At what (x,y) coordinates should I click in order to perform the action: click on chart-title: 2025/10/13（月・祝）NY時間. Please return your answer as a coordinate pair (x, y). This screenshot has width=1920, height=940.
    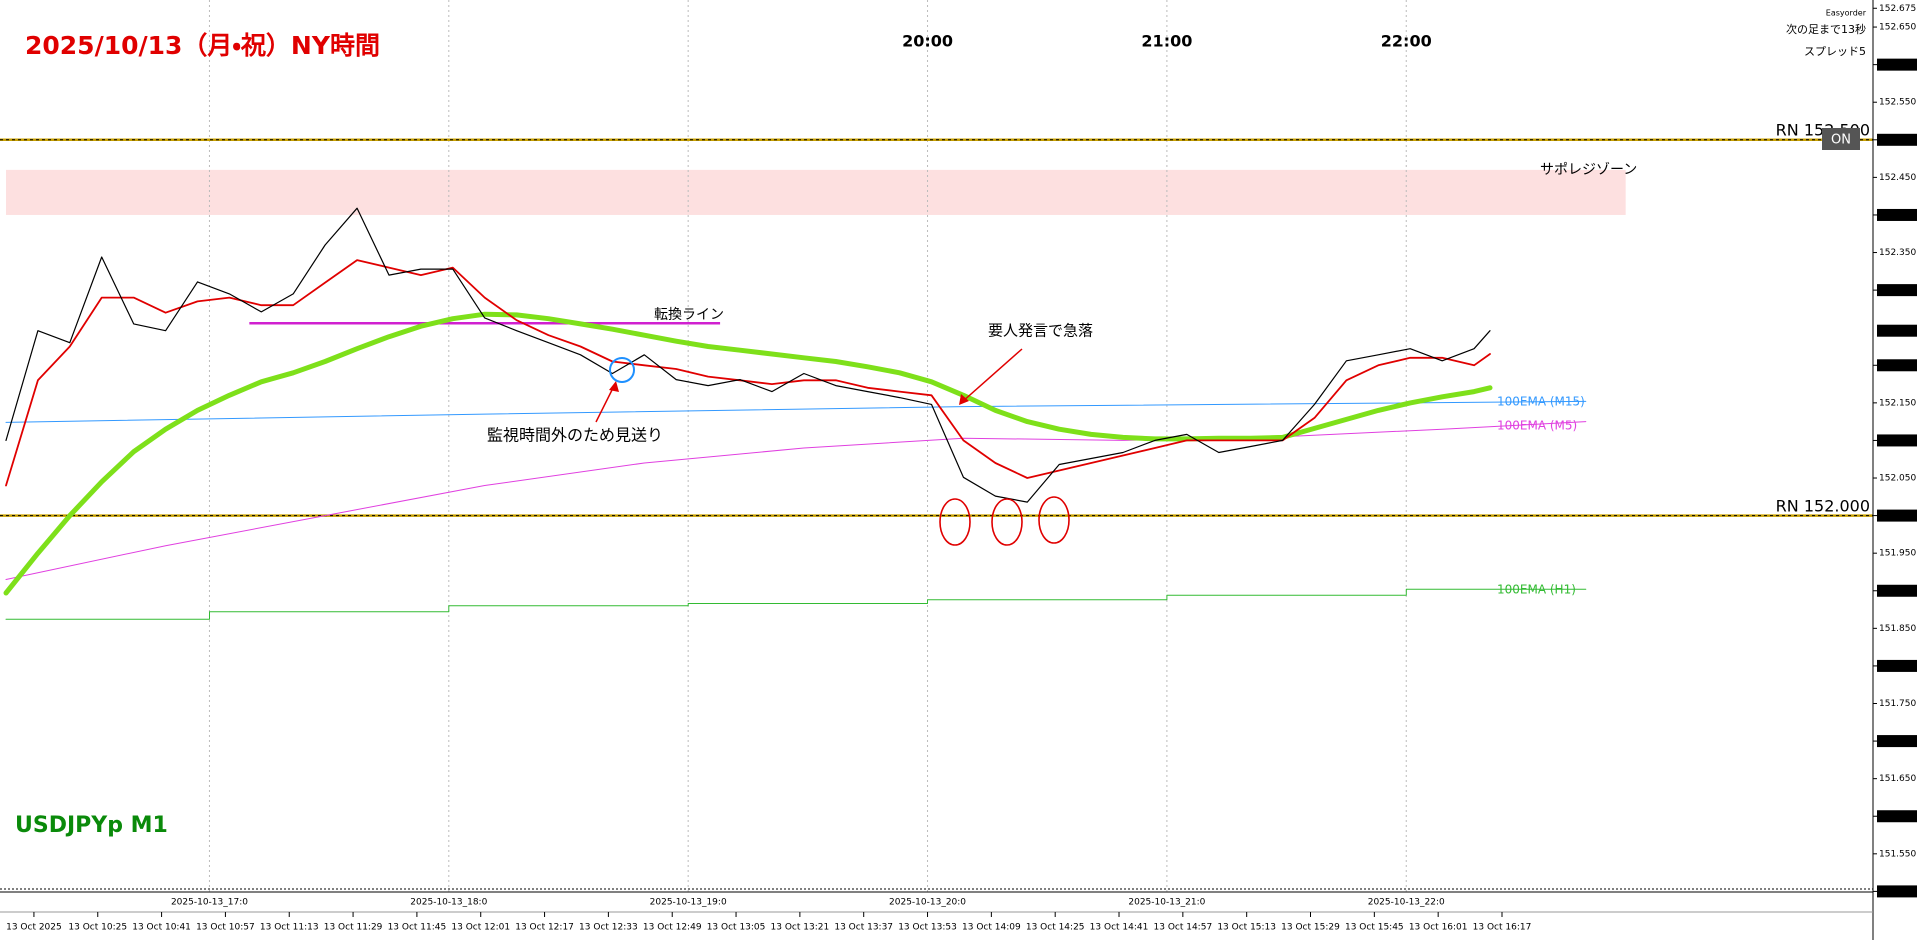
    Looking at the image, I should click on (202, 45).